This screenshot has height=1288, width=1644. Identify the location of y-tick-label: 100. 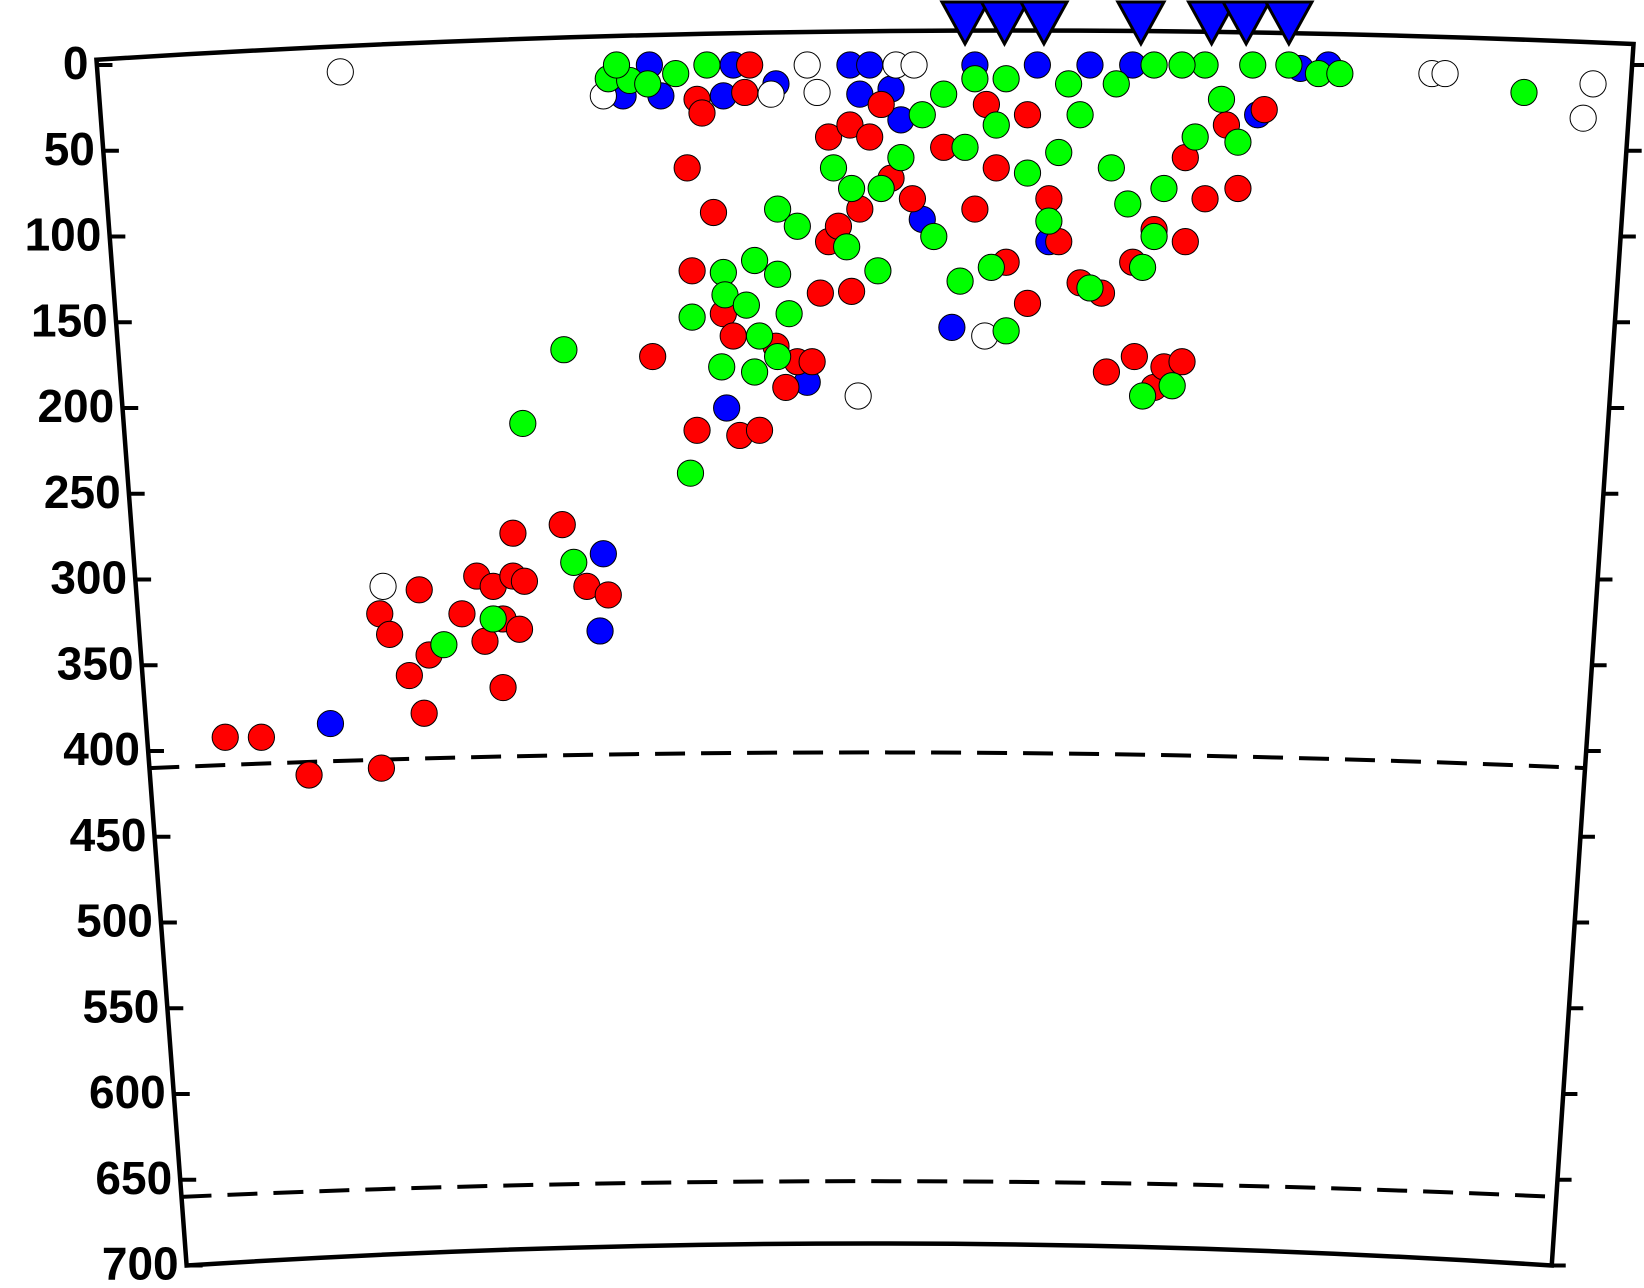
(63, 235).